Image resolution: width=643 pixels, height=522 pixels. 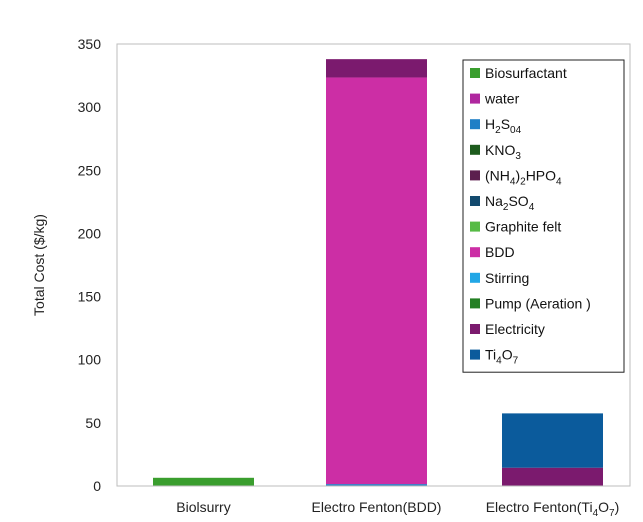 I want to click on y-tick-label: 50, so click(x=93, y=423).